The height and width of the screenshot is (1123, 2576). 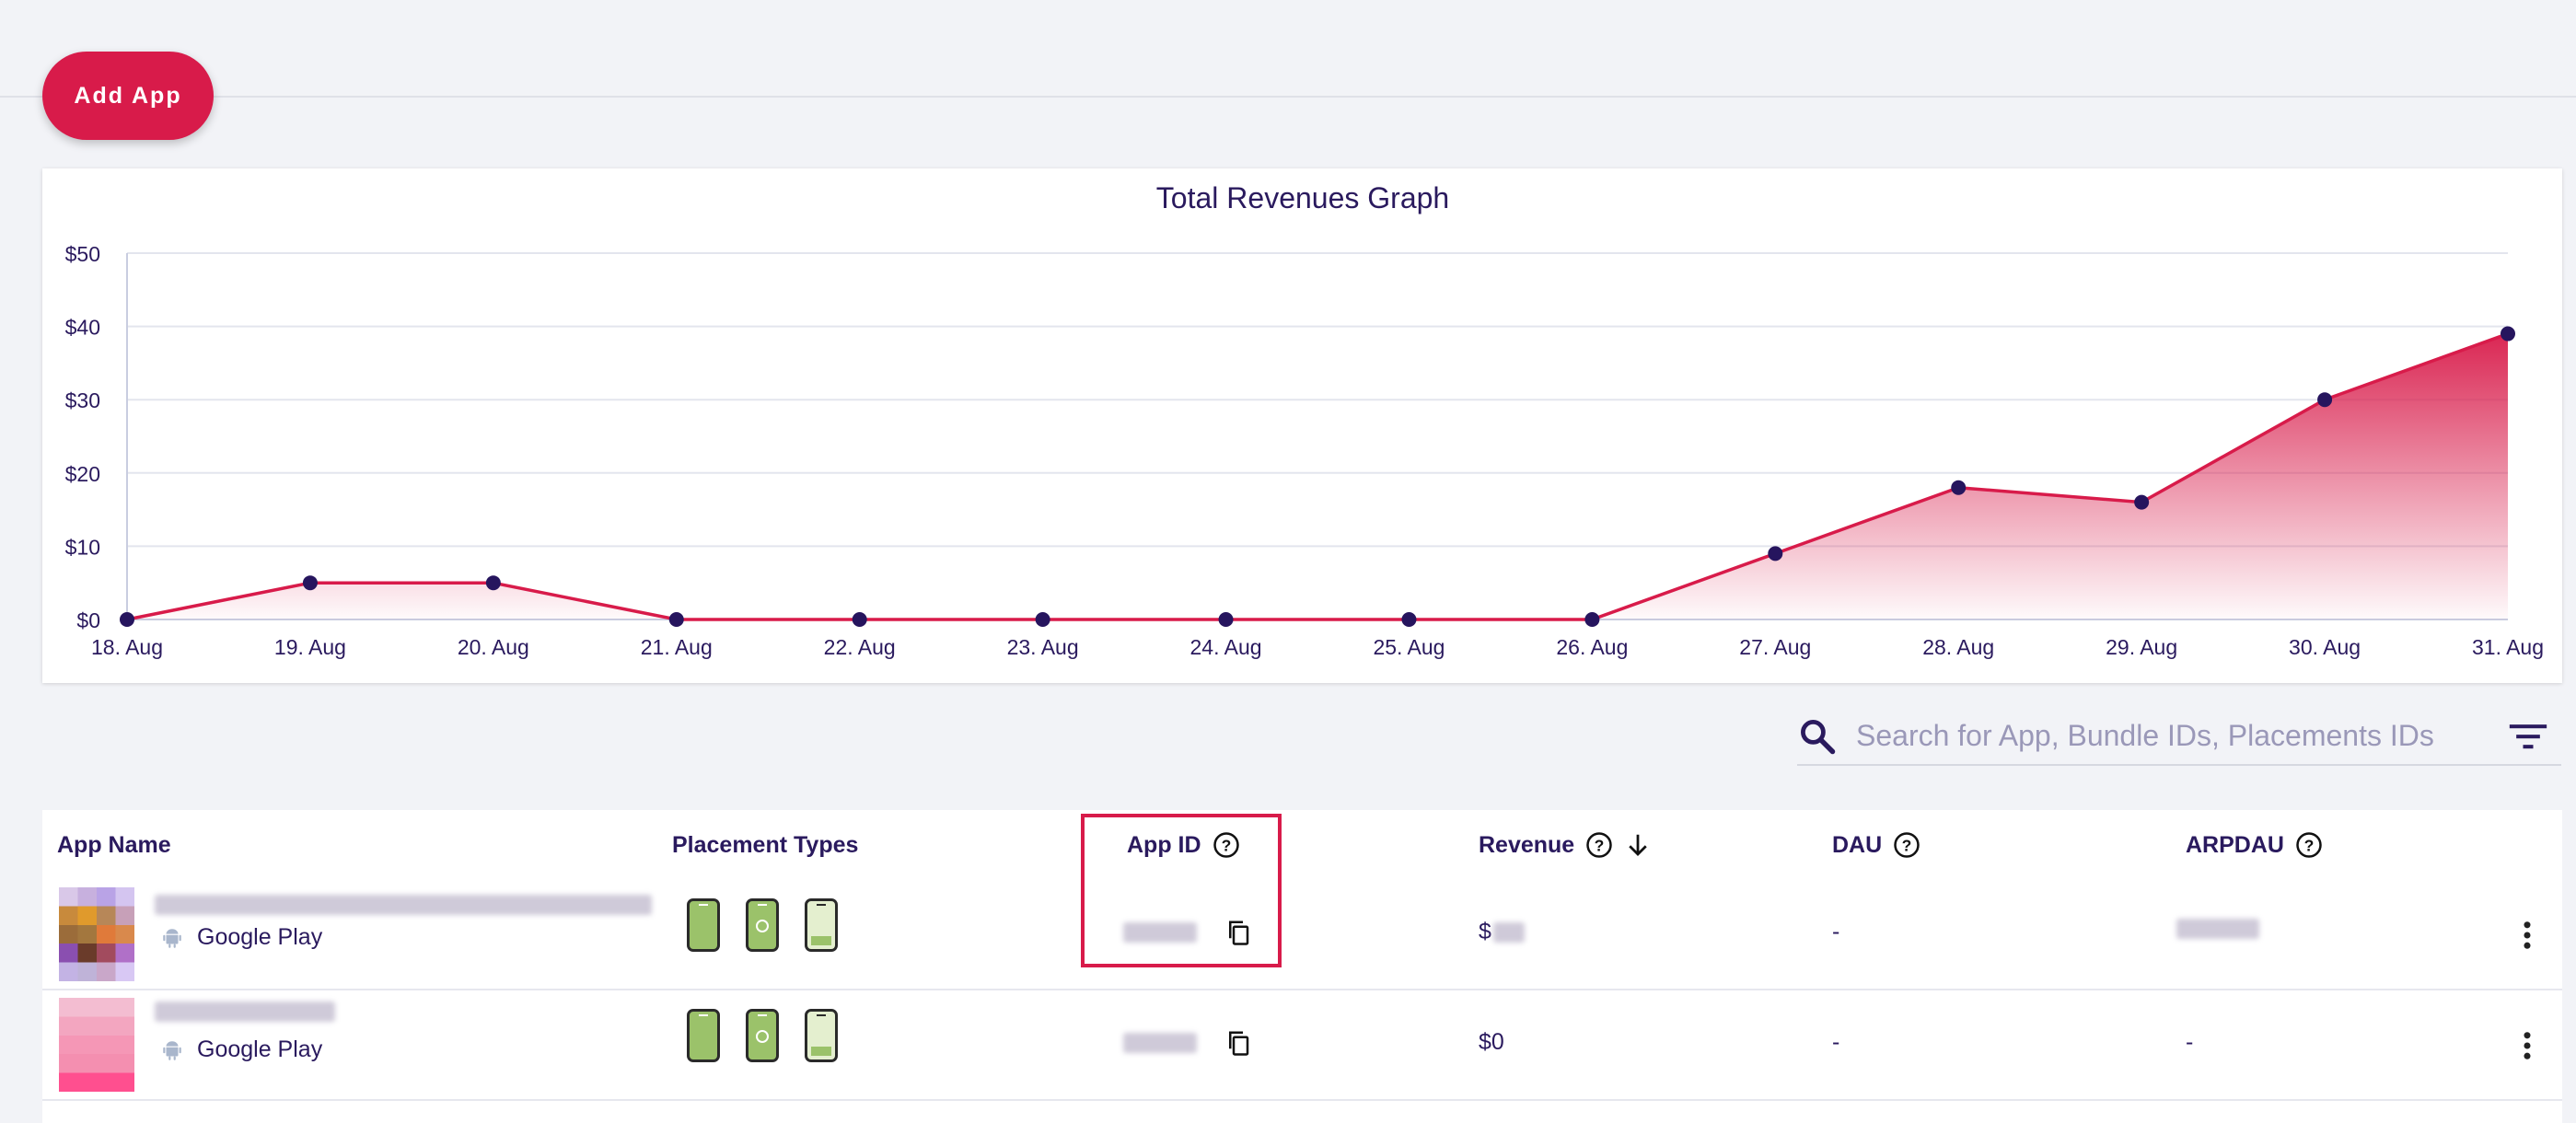 What do you see at coordinates (1302, 198) in the screenshot?
I see `chart-title: Total Revenues Graph` at bounding box center [1302, 198].